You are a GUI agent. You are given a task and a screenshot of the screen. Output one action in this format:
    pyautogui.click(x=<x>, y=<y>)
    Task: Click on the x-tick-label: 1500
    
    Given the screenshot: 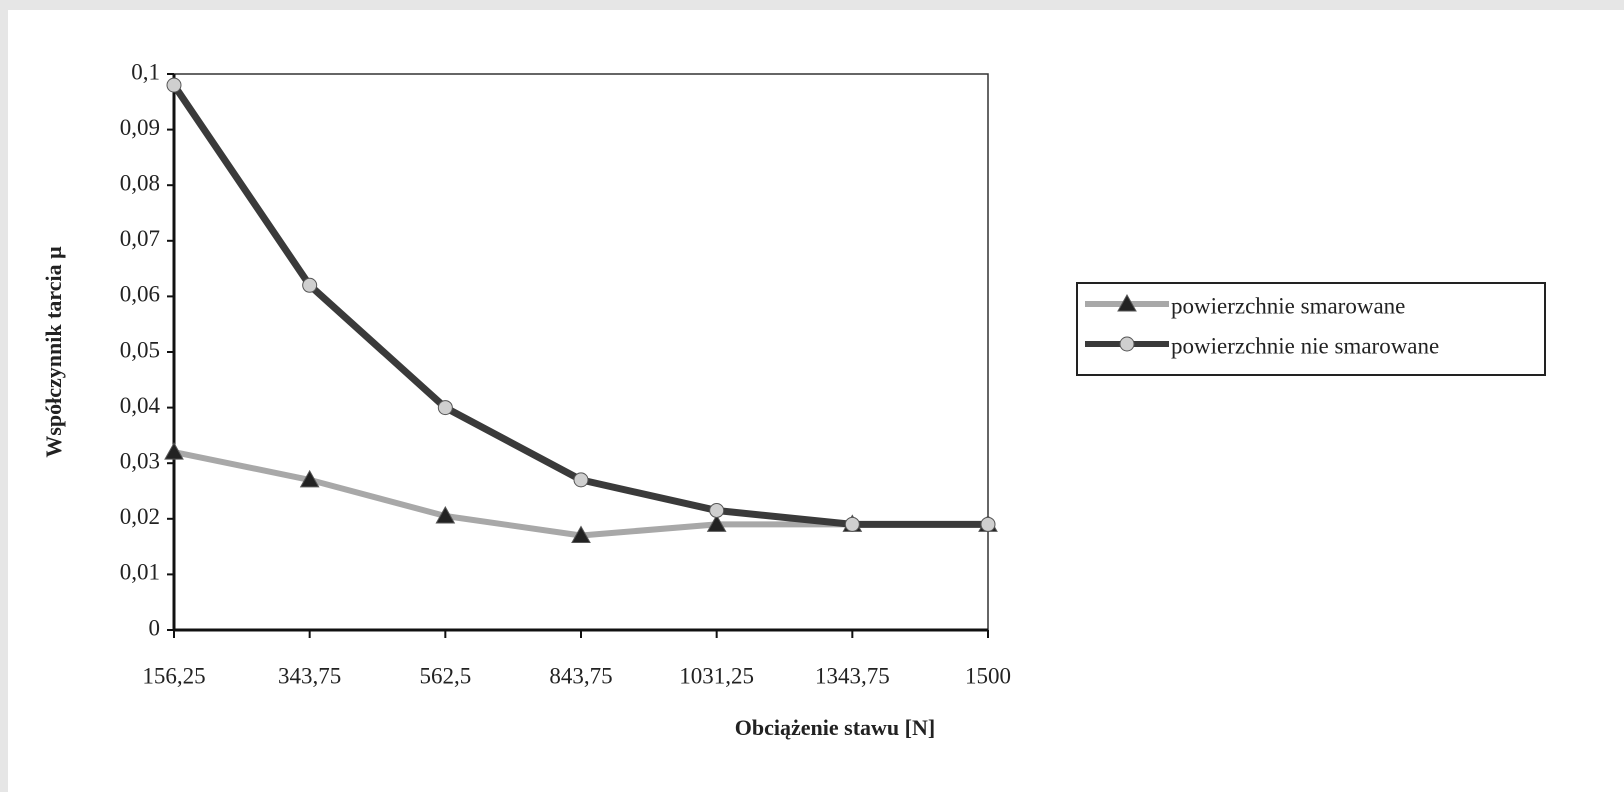 What is the action you would take?
    pyautogui.click(x=988, y=675)
    